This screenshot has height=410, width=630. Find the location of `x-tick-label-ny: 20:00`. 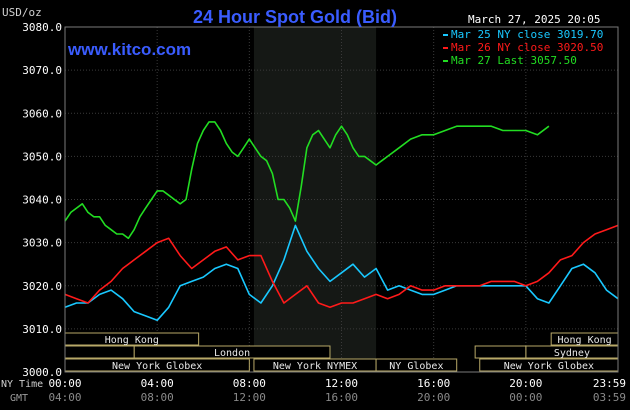

x-tick-label-ny: 20:00 is located at coordinates (525, 383).